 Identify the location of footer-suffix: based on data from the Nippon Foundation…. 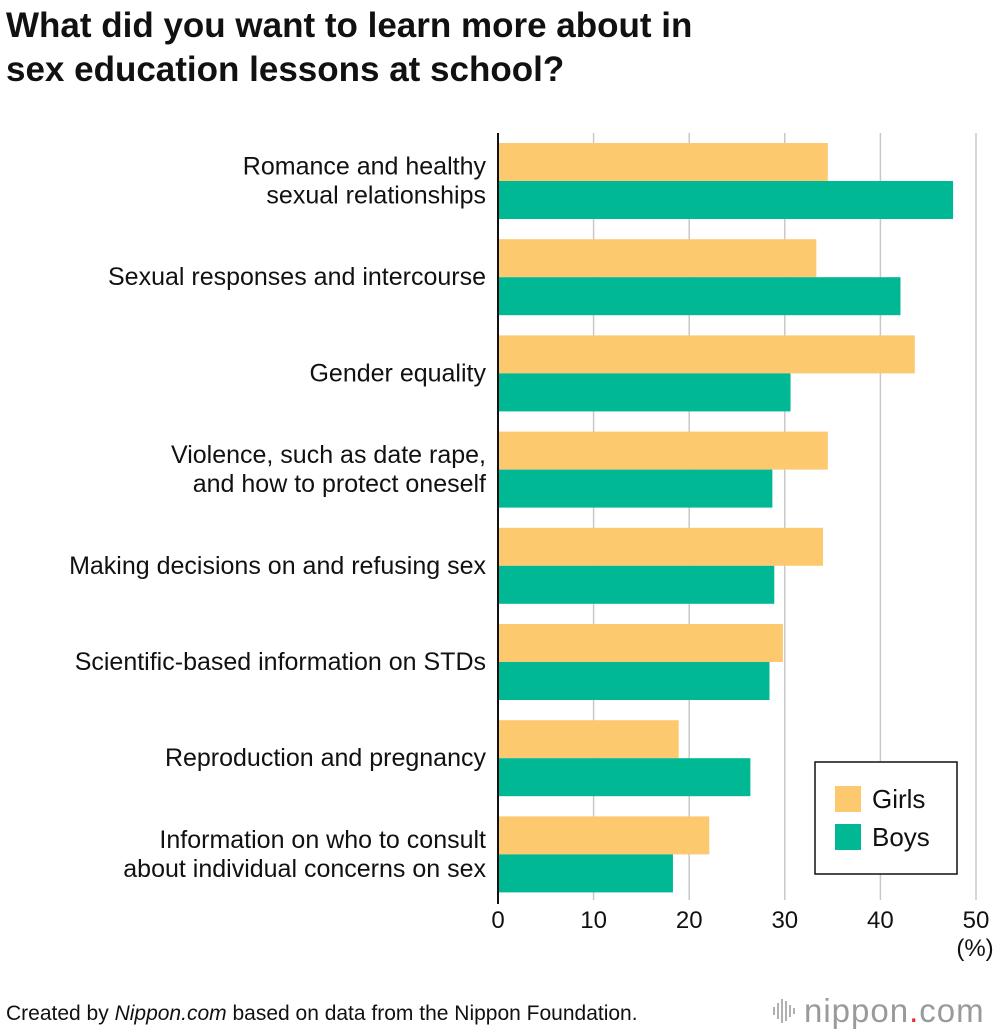
(432, 1013).